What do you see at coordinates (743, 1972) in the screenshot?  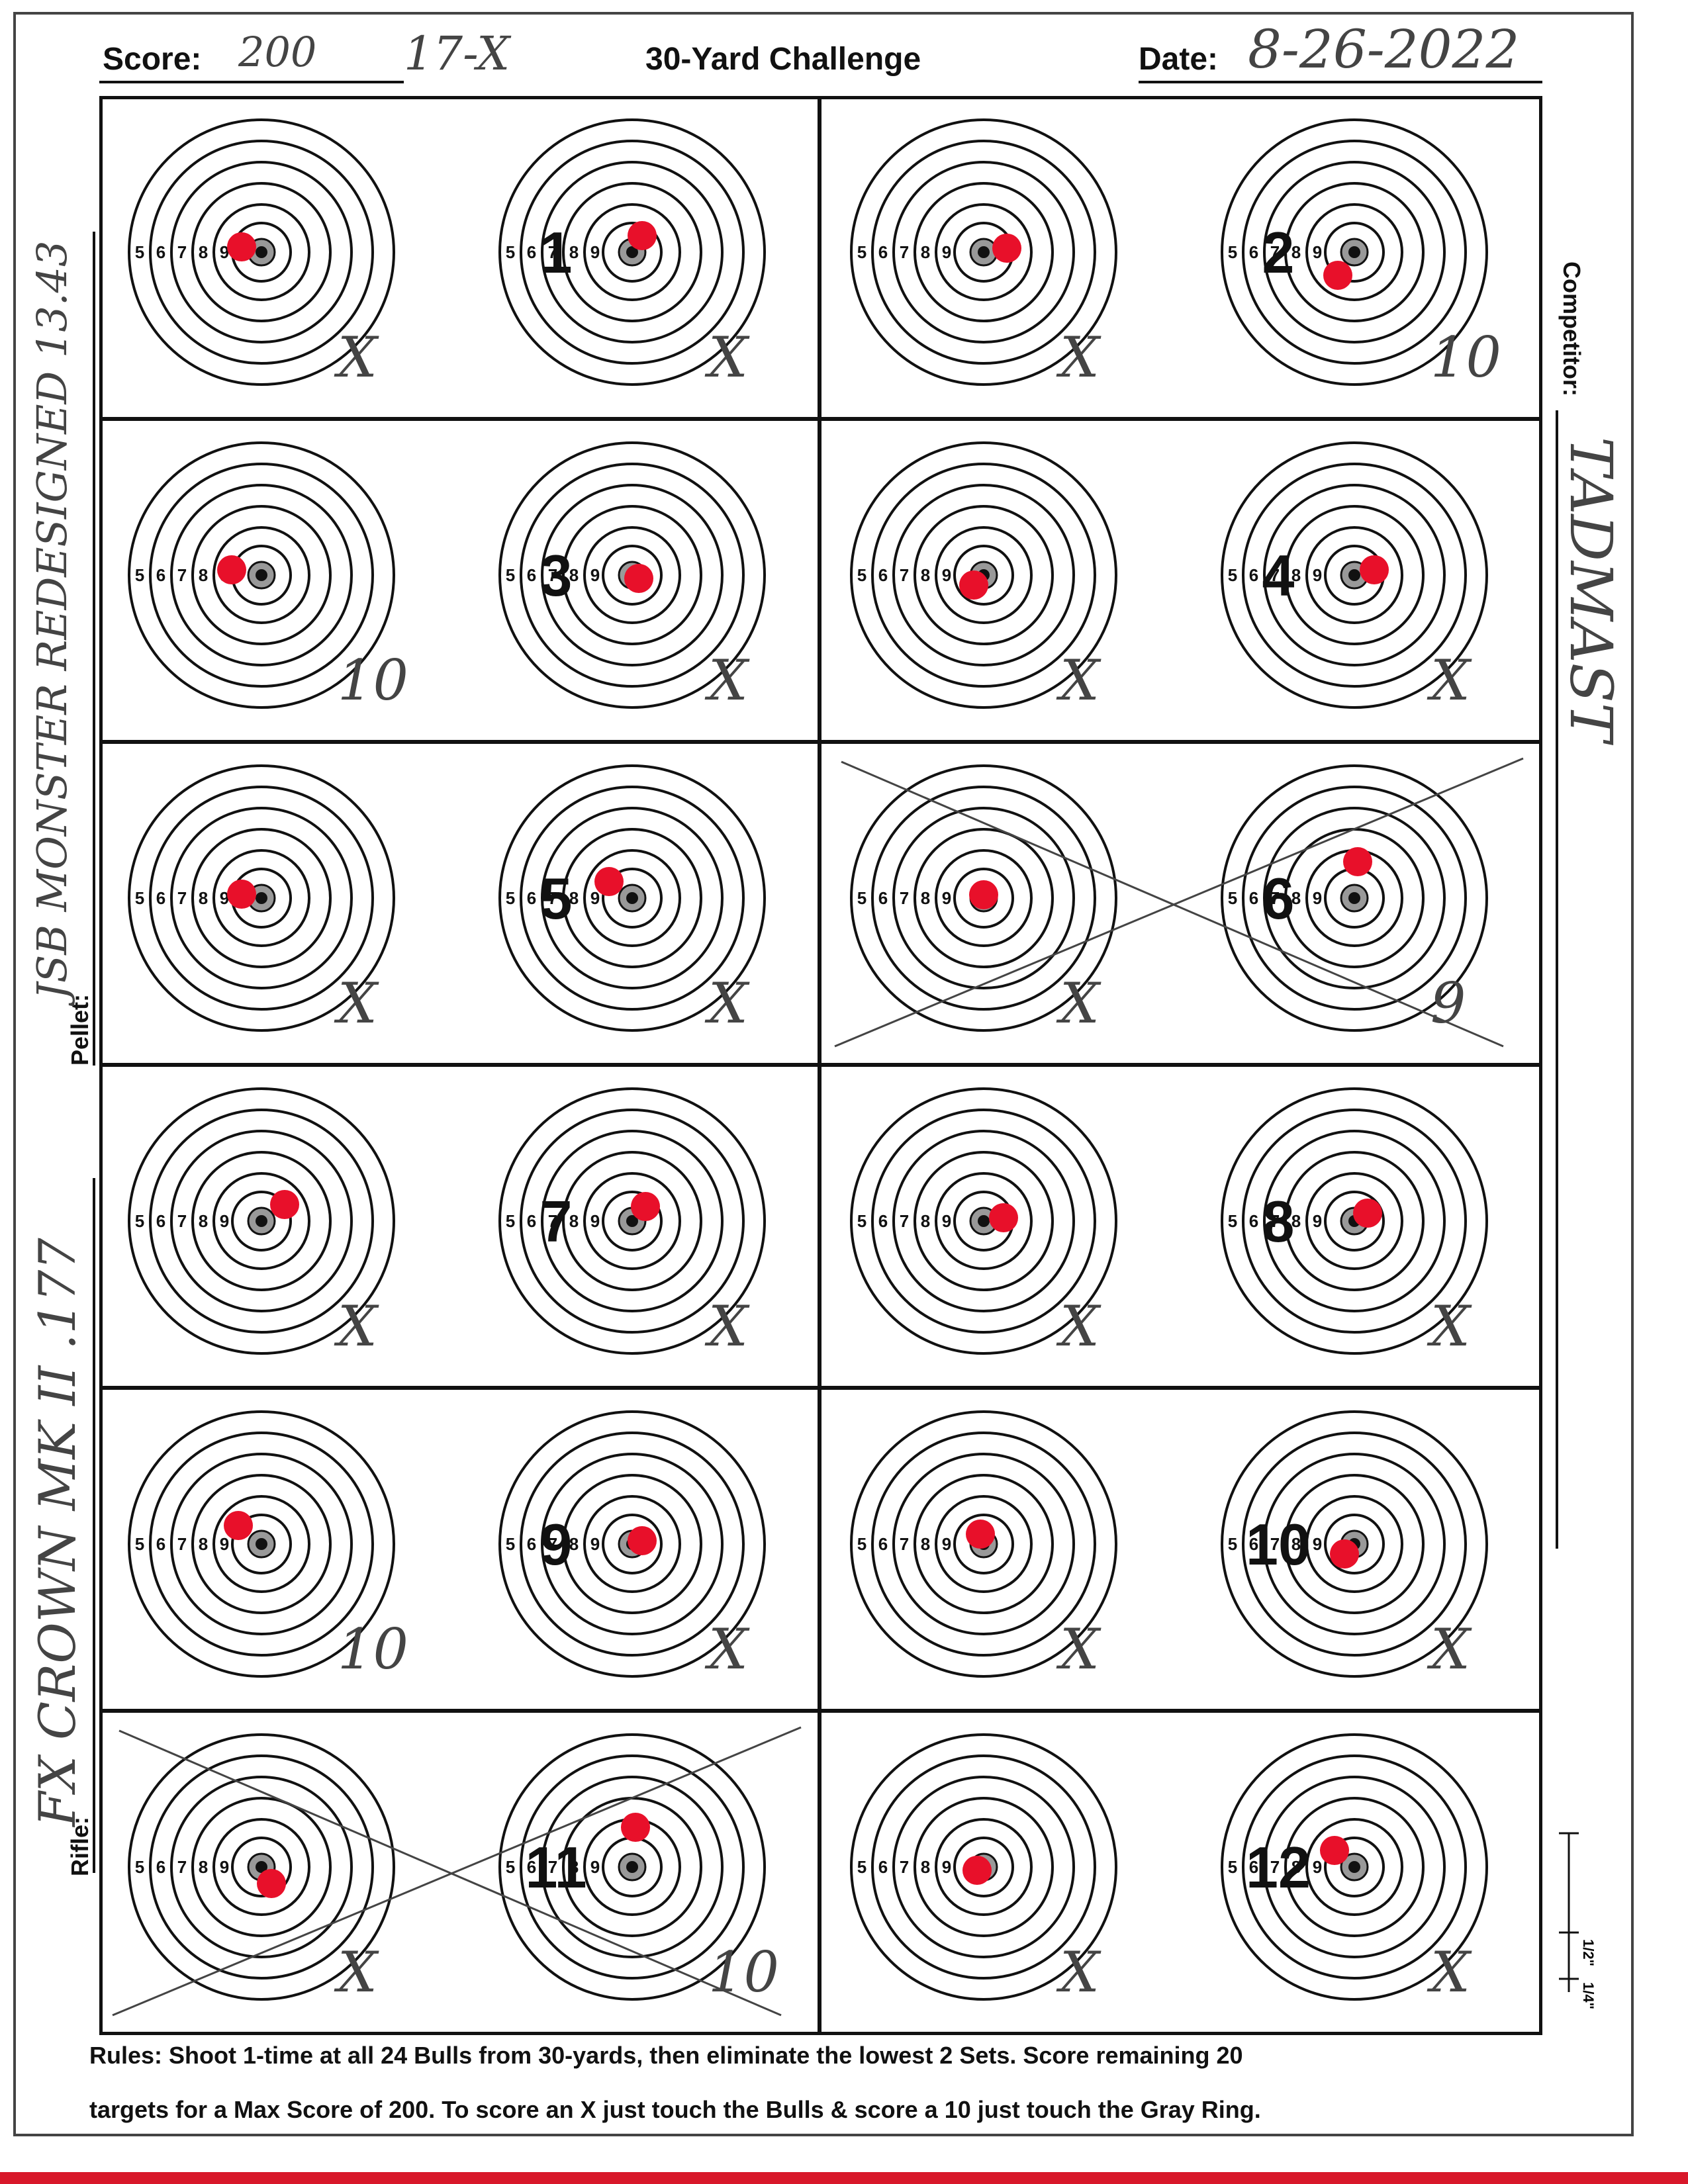 I see `score-mark-right: 10` at bounding box center [743, 1972].